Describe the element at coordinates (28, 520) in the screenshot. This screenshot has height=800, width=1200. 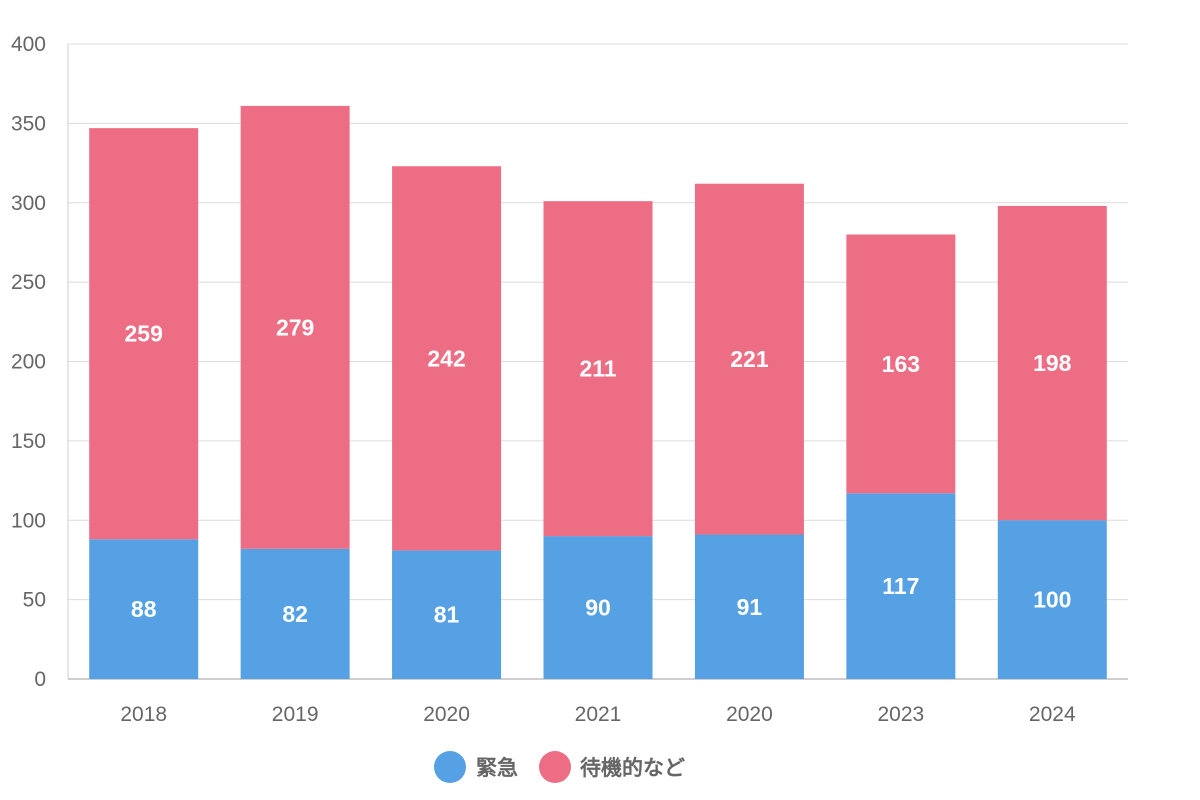
I see `y-tick-label: 100` at that location.